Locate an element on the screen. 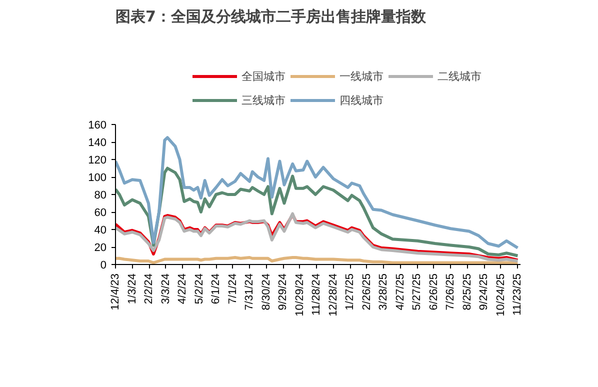  x-tick-label: 9/29/24 is located at coordinates (283, 292).